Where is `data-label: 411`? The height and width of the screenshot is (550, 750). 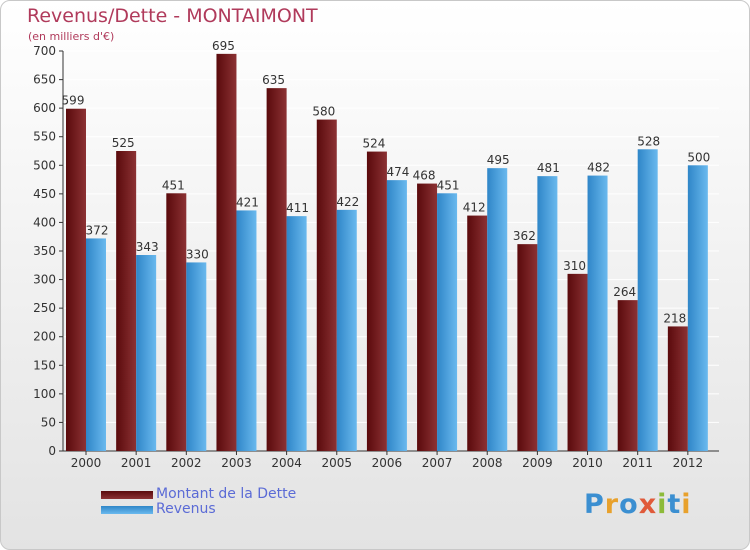 data-label: 411 is located at coordinates (297, 208).